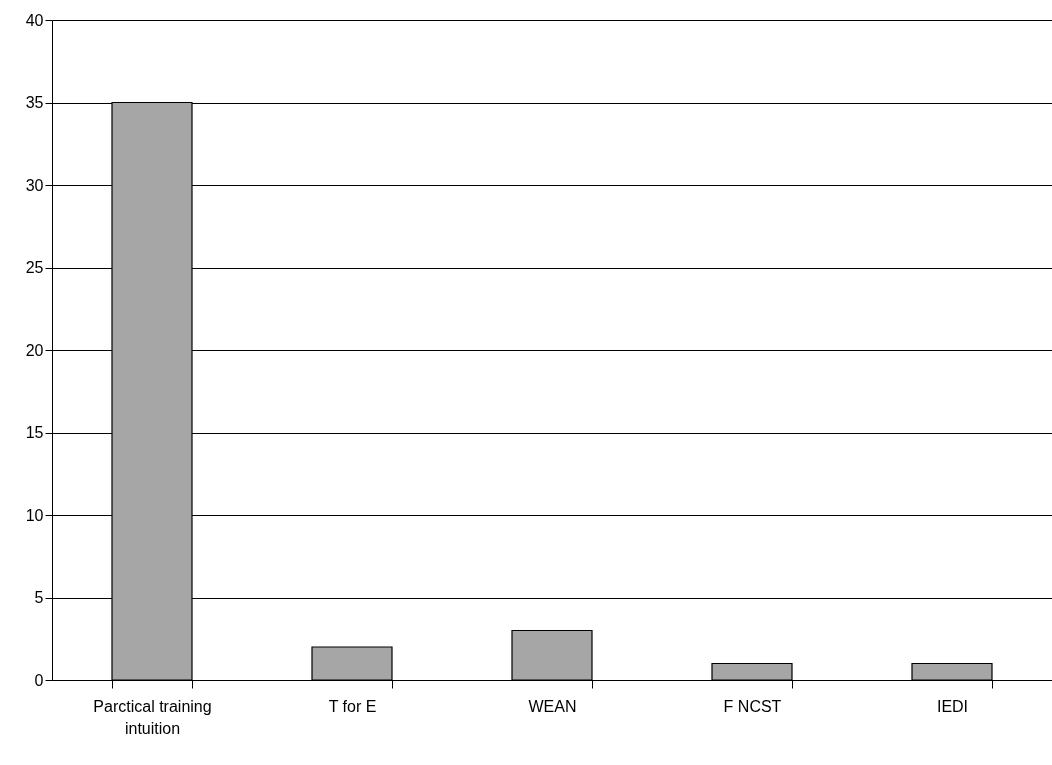 The image size is (1052, 765). I want to click on y-tick-label: 30, so click(34, 185).